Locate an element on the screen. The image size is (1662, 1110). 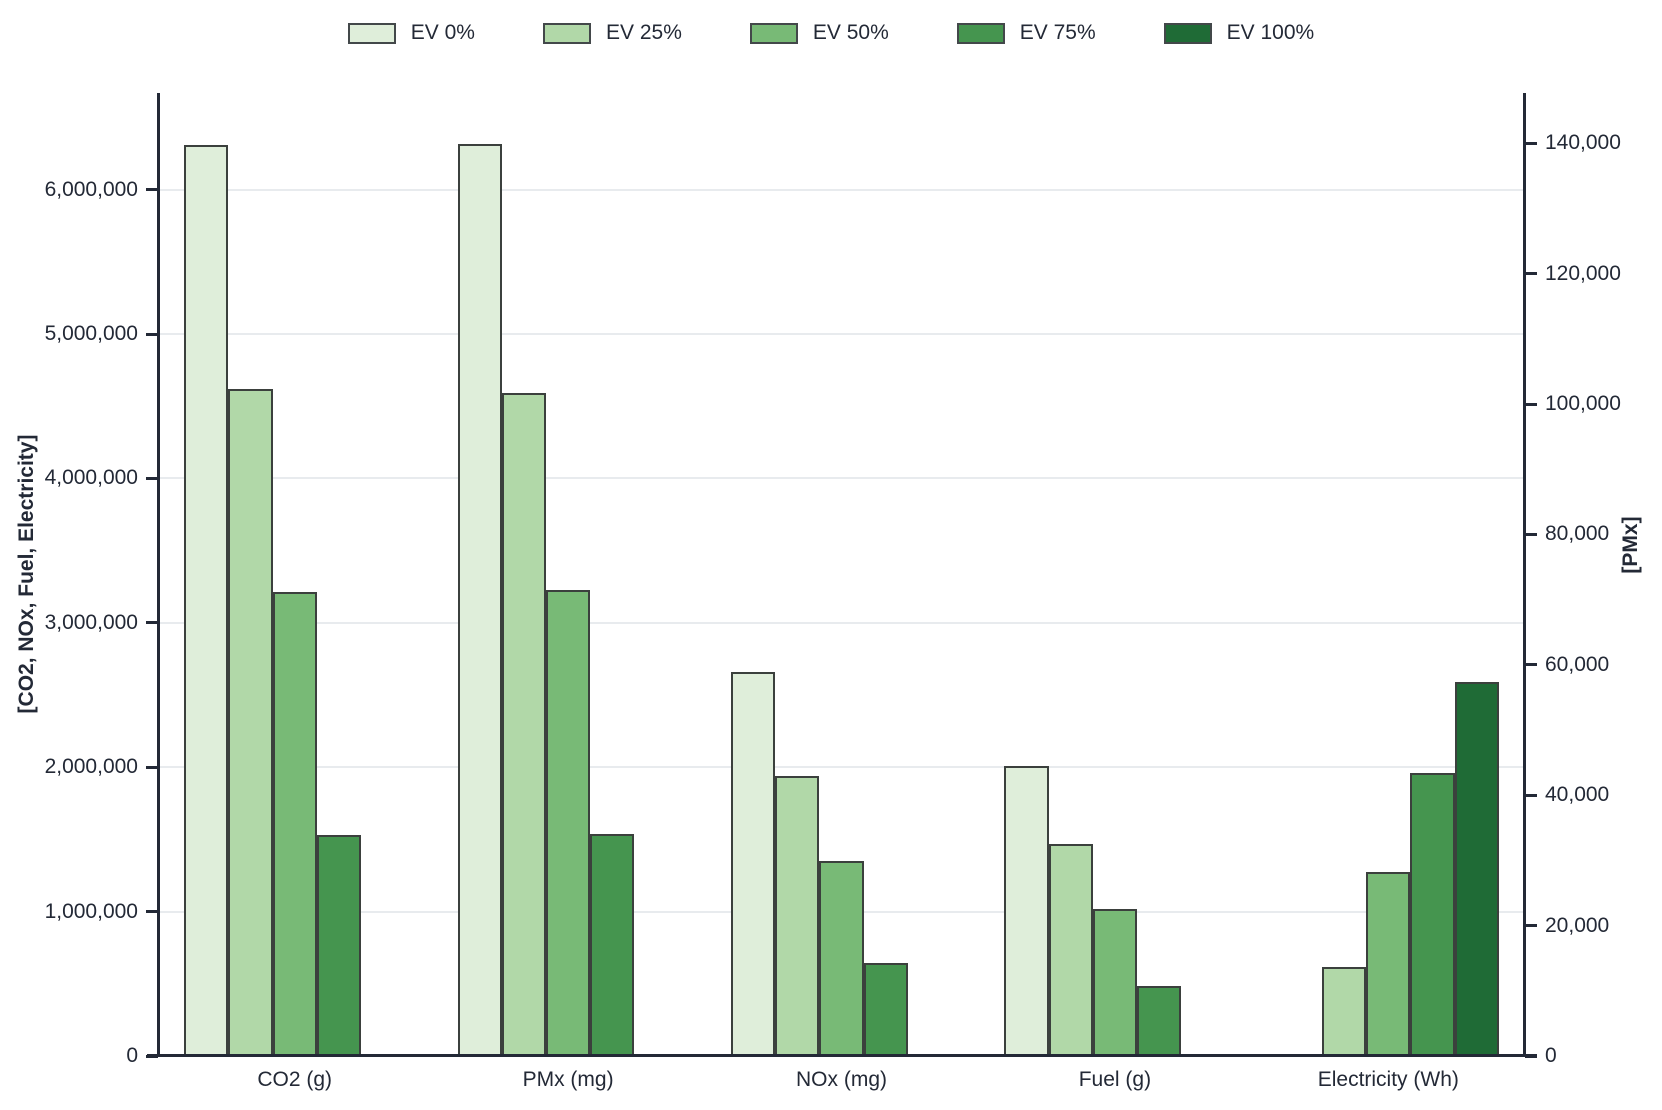
right-axis-title: [PMx] is located at coordinates (1630, 545).